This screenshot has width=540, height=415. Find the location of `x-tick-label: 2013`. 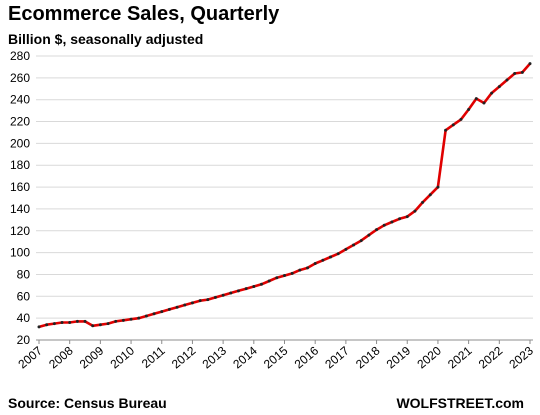

x-tick-label: 2013 is located at coordinates (215, 357).